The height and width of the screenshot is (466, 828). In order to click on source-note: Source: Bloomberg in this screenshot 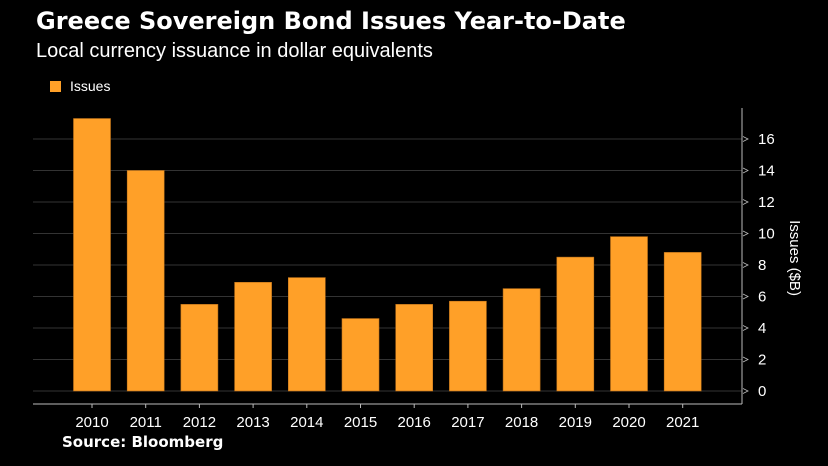, I will do `click(143, 442)`.